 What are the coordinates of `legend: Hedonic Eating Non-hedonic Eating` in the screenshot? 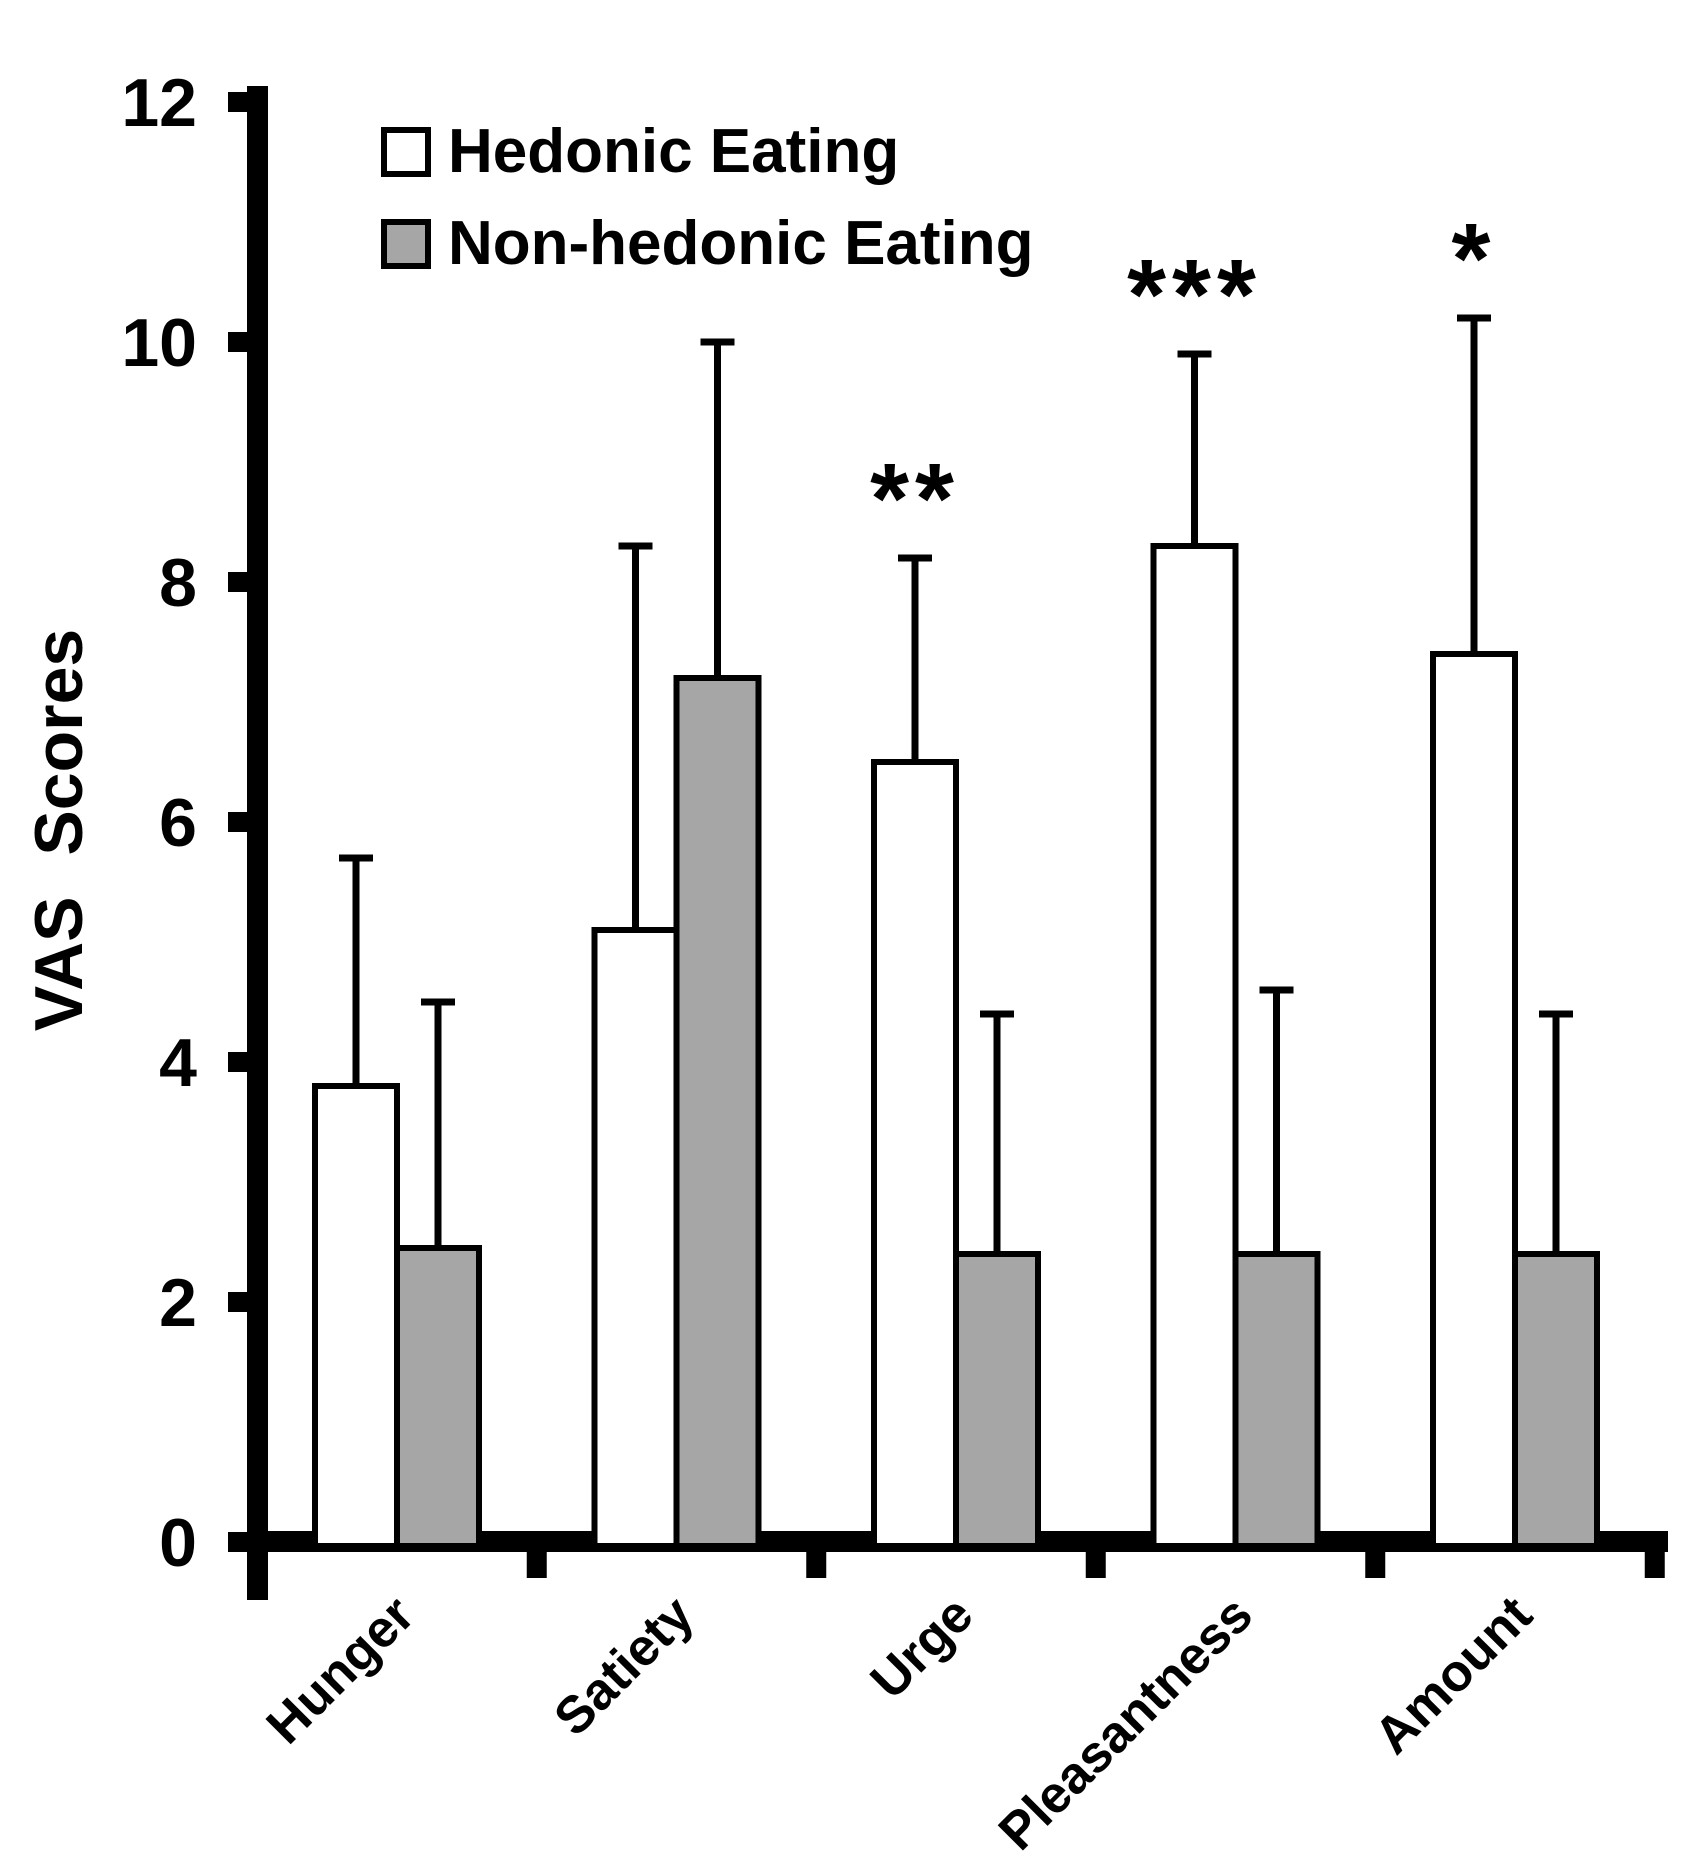 It's located at (707, 197).